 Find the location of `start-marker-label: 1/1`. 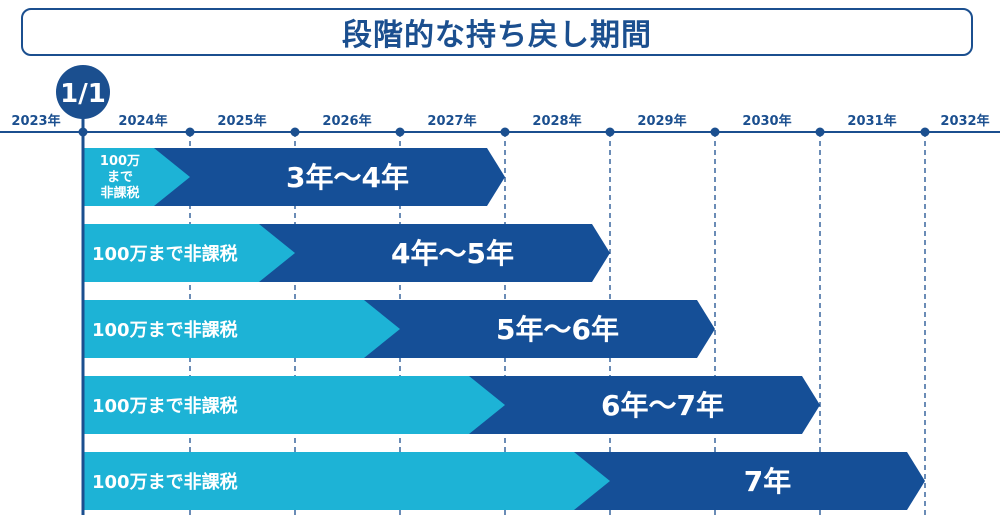

start-marker-label: 1/1 is located at coordinates (83, 94).